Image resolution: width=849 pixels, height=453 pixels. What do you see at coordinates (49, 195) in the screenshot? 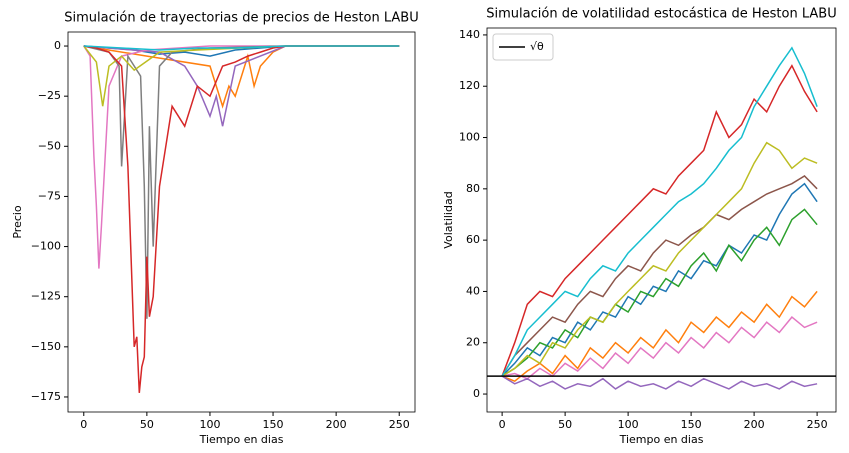
I see `y-tick-label: −75` at bounding box center [49, 195].